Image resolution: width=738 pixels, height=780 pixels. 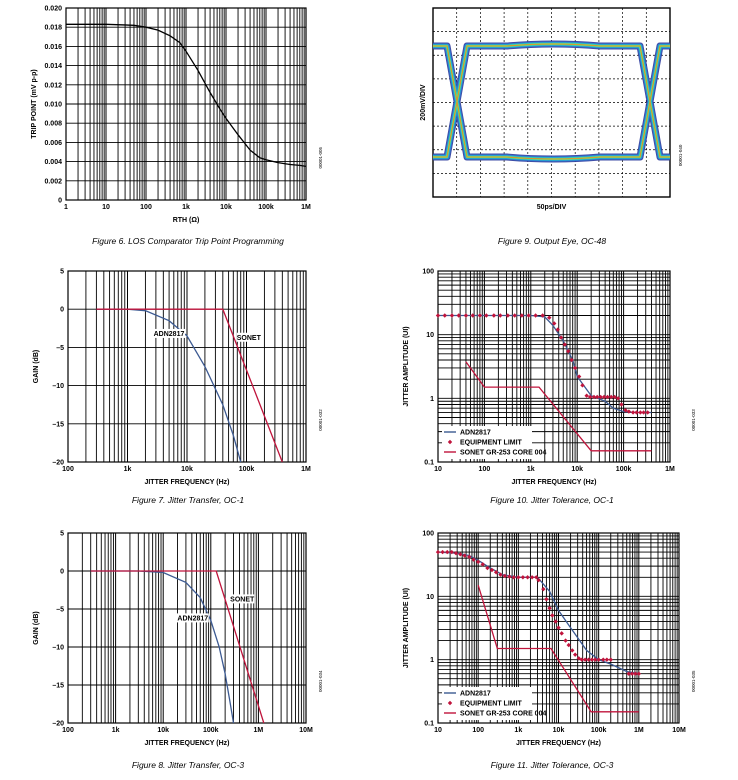 I want to click on y-tick-label: –15, so click(x=58, y=686).